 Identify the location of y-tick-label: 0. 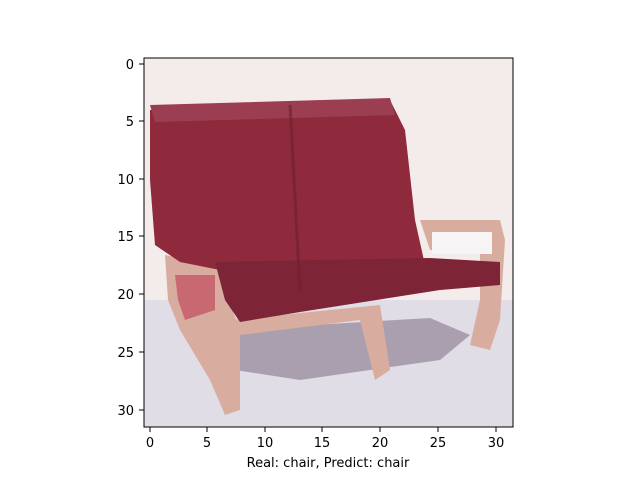
(130, 65).